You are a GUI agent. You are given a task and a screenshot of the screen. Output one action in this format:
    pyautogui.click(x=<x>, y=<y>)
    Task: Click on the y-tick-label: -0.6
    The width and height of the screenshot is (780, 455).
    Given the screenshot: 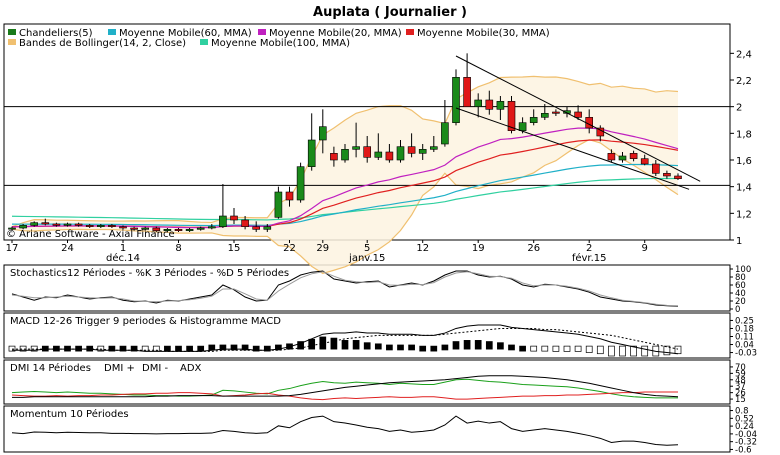 What is the action you would take?
    pyautogui.click(x=743, y=450)
    